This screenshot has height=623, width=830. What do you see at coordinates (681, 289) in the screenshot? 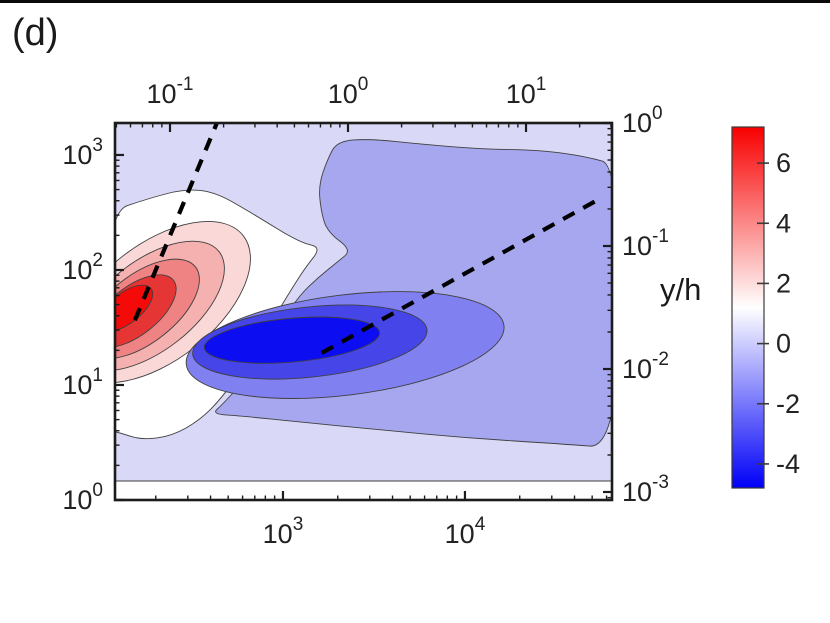
I see `right-axis-title: y/h` at bounding box center [681, 289].